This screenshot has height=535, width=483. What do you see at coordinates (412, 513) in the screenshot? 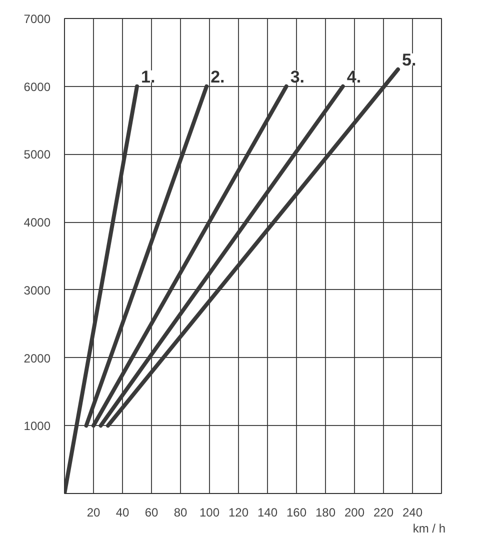
I see `x-tick-label: 240` at bounding box center [412, 513].